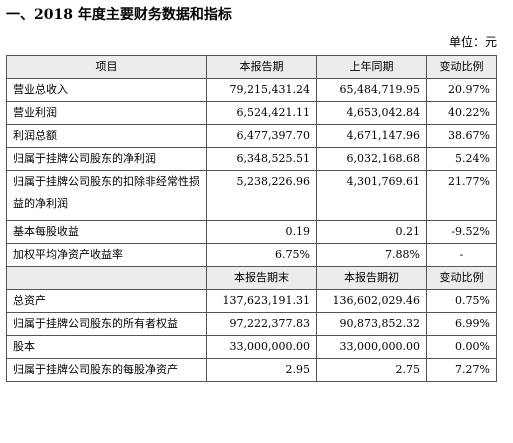  What do you see at coordinates (106, 67) in the screenshot?
I see `header-item: 项目` at bounding box center [106, 67].